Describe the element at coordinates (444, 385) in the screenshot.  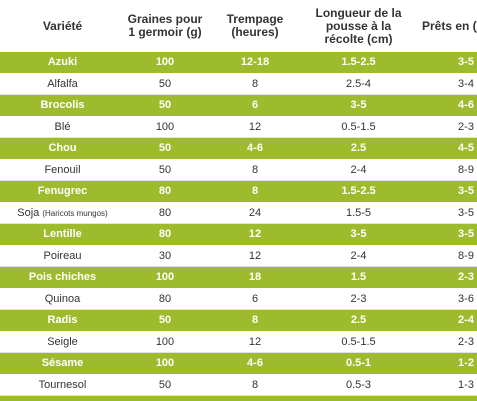
I see `value-cell: 1-3` at that location.